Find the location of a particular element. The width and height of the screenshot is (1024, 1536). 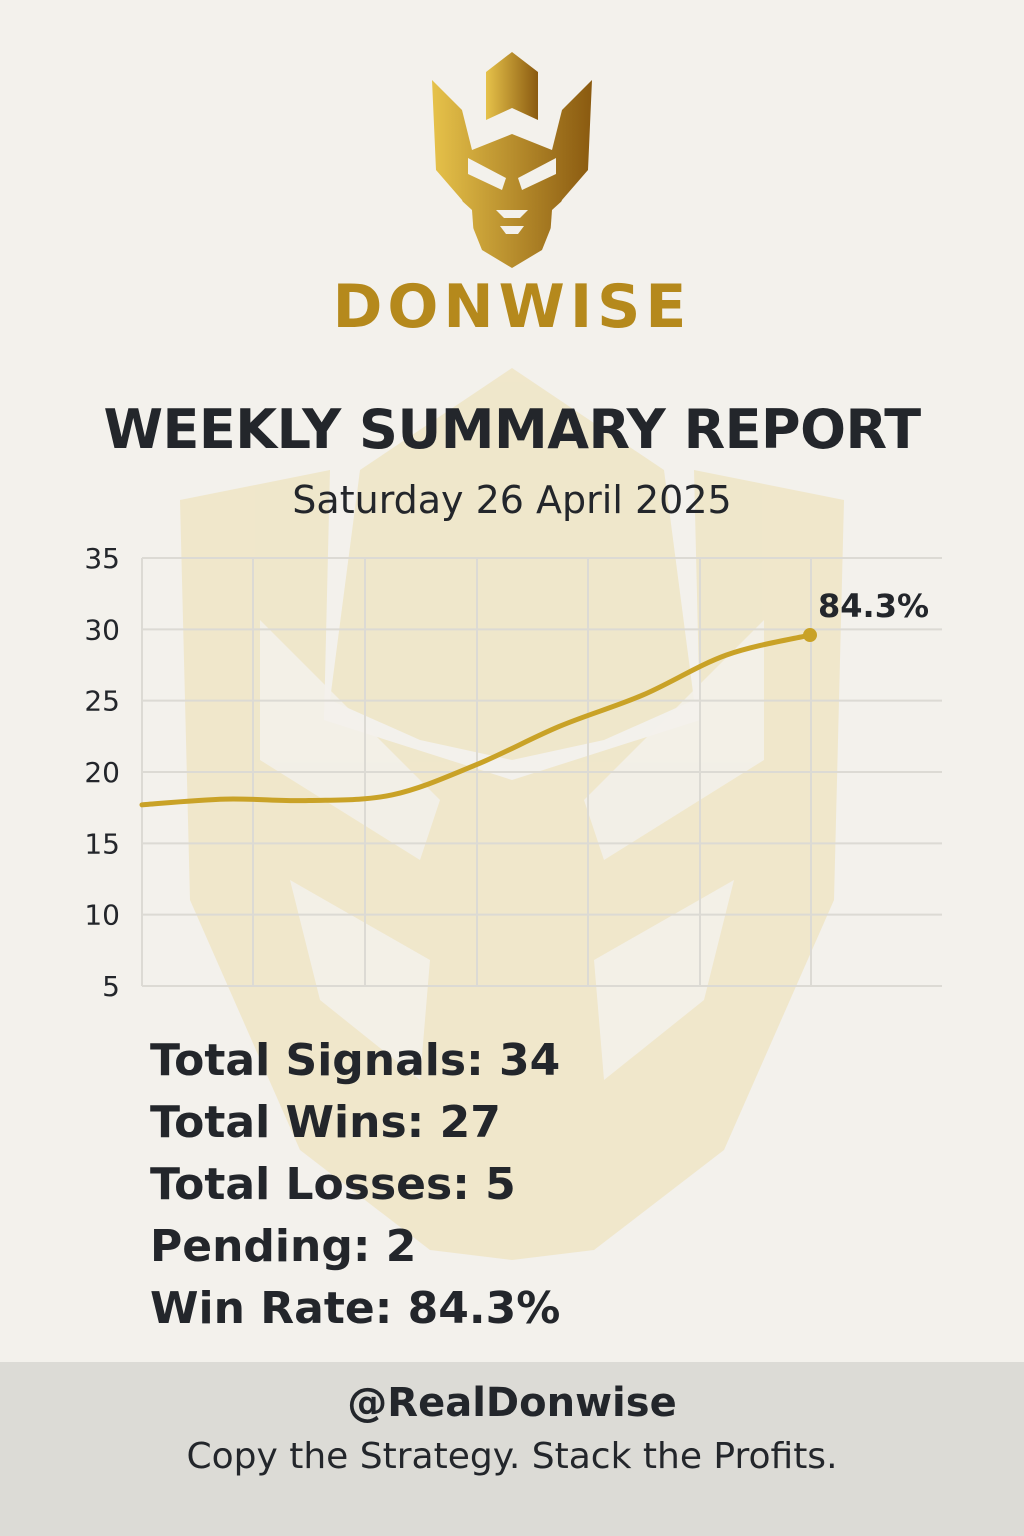

y-tick-label: 20 is located at coordinates (102, 772).